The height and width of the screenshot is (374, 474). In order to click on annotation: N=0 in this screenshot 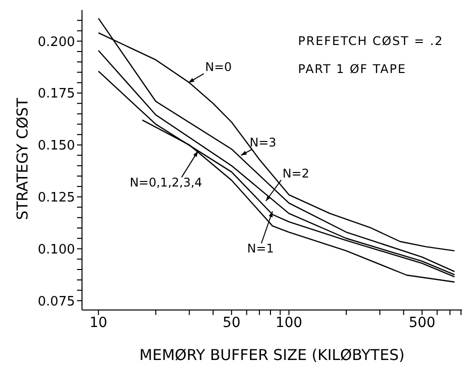, I will do `click(218, 67)`.